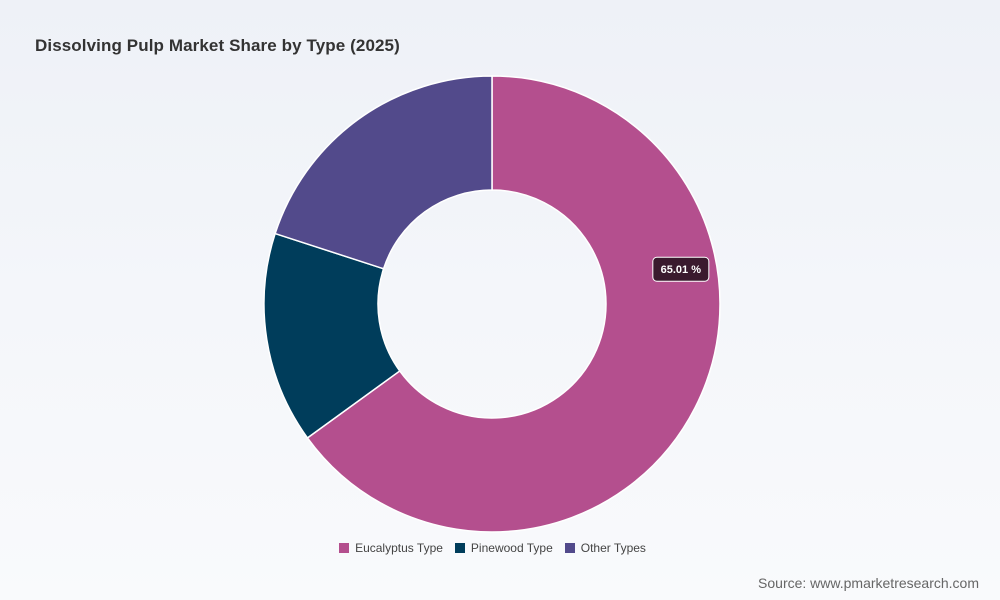 This screenshot has width=1000, height=600. Describe the element at coordinates (613, 548) in the screenshot. I see `legend-label: Other Types` at that location.